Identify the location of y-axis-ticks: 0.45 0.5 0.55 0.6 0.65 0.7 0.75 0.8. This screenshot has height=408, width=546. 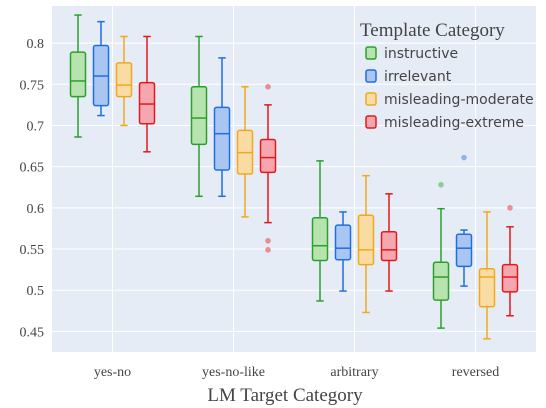
(32, 188).